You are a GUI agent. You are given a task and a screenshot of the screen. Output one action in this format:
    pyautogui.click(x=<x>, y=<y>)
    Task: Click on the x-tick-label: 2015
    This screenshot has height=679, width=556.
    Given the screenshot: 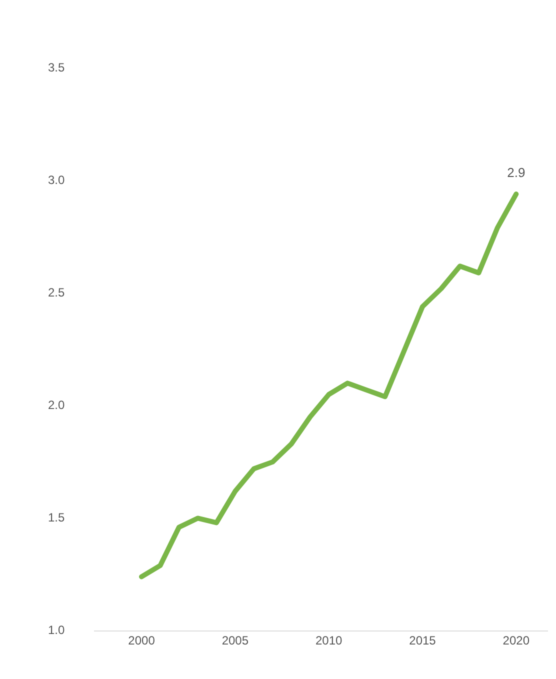 What is the action you would take?
    pyautogui.click(x=422, y=640)
    